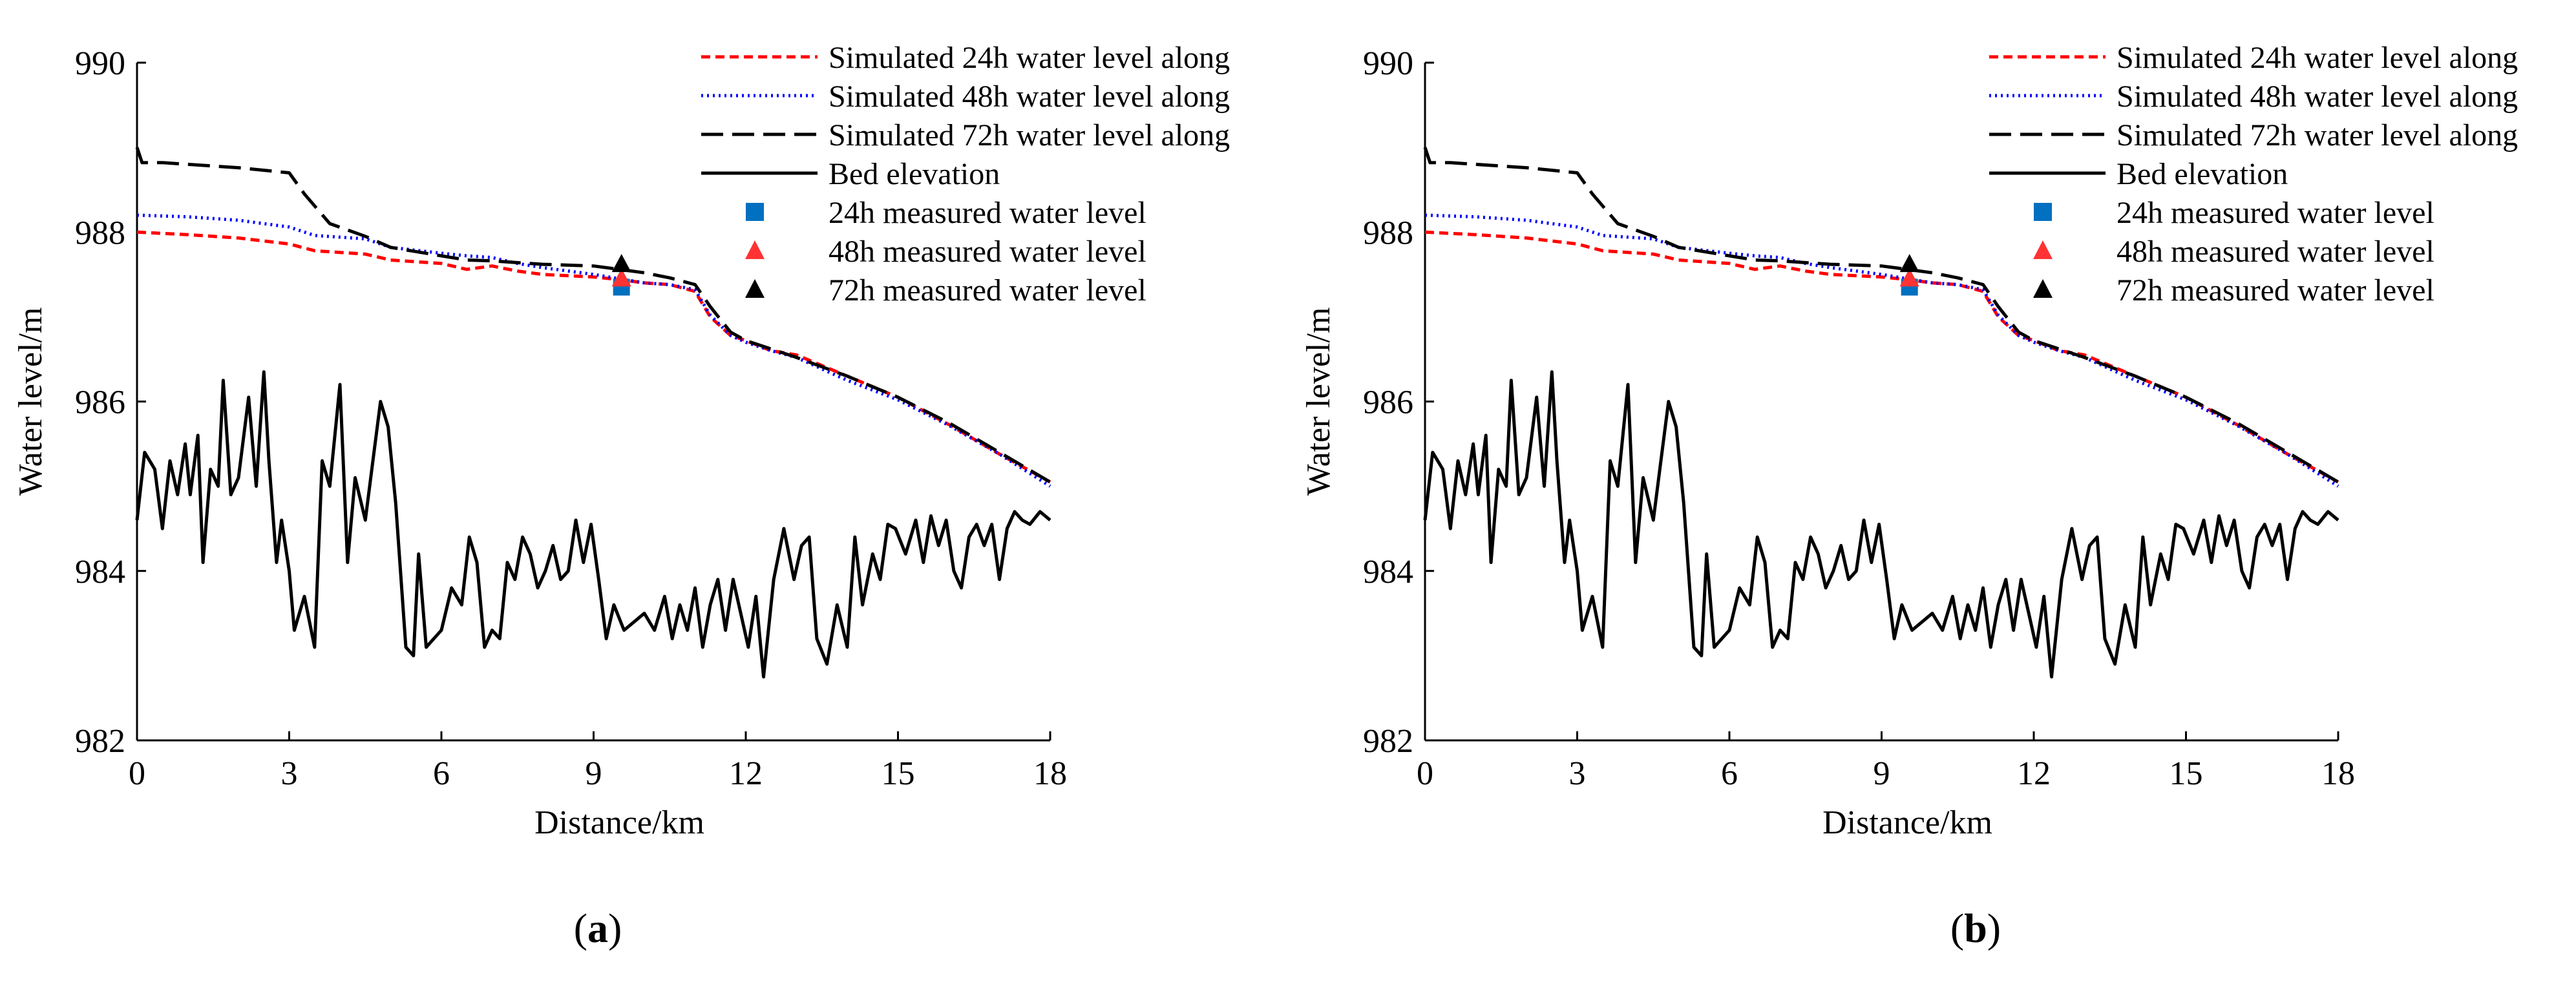  Describe the element at coordinates (1975, 928) in the screenshot. I see `panel-label-b: (b)` at that location.